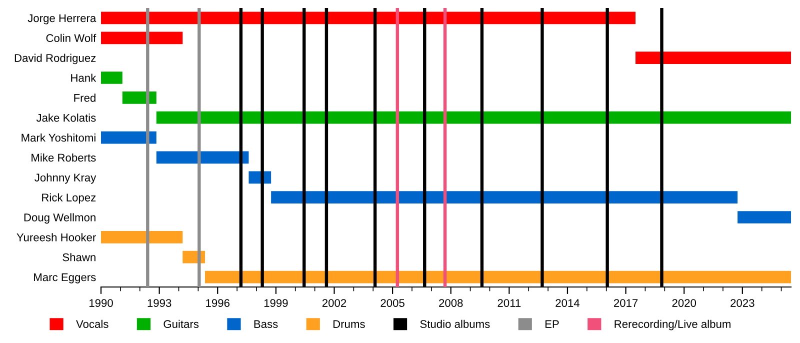 This screenshot has width=800, height=343. I want to click on y-tick-label: Mark Yoshitomi, so click(59, 138).